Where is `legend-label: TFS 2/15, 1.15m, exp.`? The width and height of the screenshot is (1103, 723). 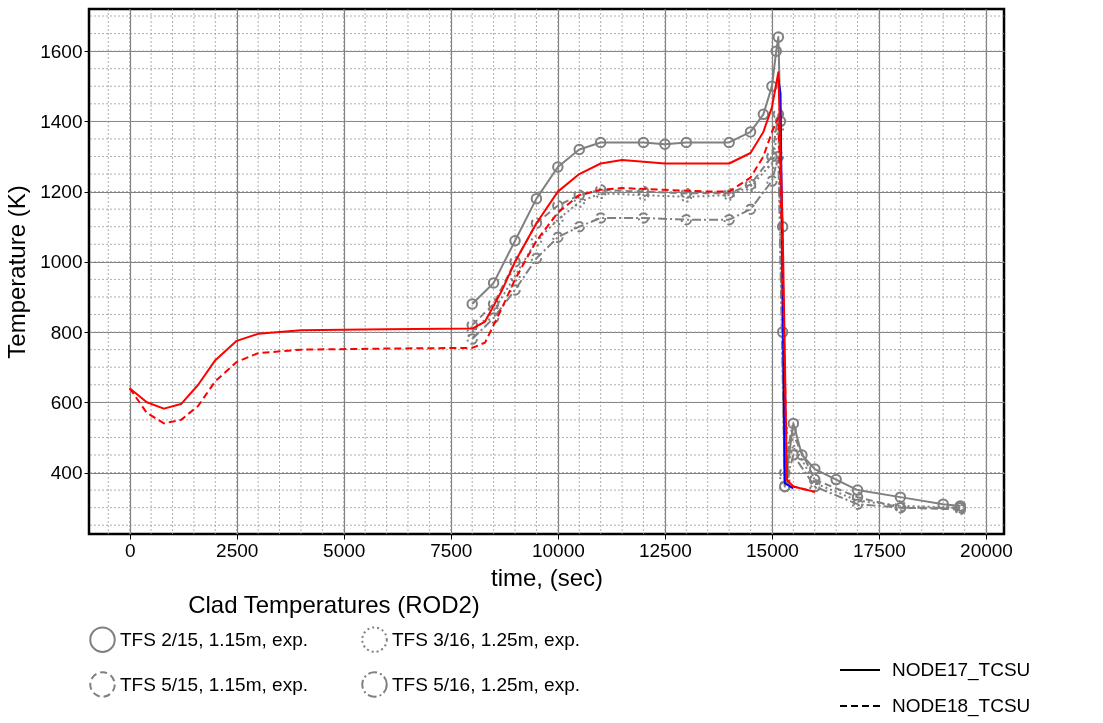 legend-label: TFS 2/15, 1.15m, exp. is located at coordinates (214, 639).